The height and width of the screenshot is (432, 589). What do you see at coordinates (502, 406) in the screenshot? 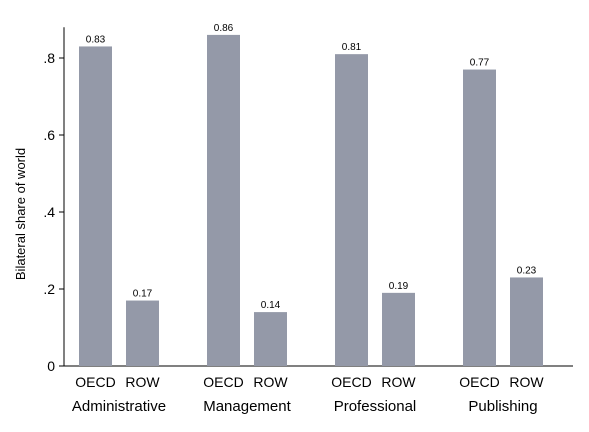
I see `group-label-publishing: Publishing` at bounding box center [502, 406].